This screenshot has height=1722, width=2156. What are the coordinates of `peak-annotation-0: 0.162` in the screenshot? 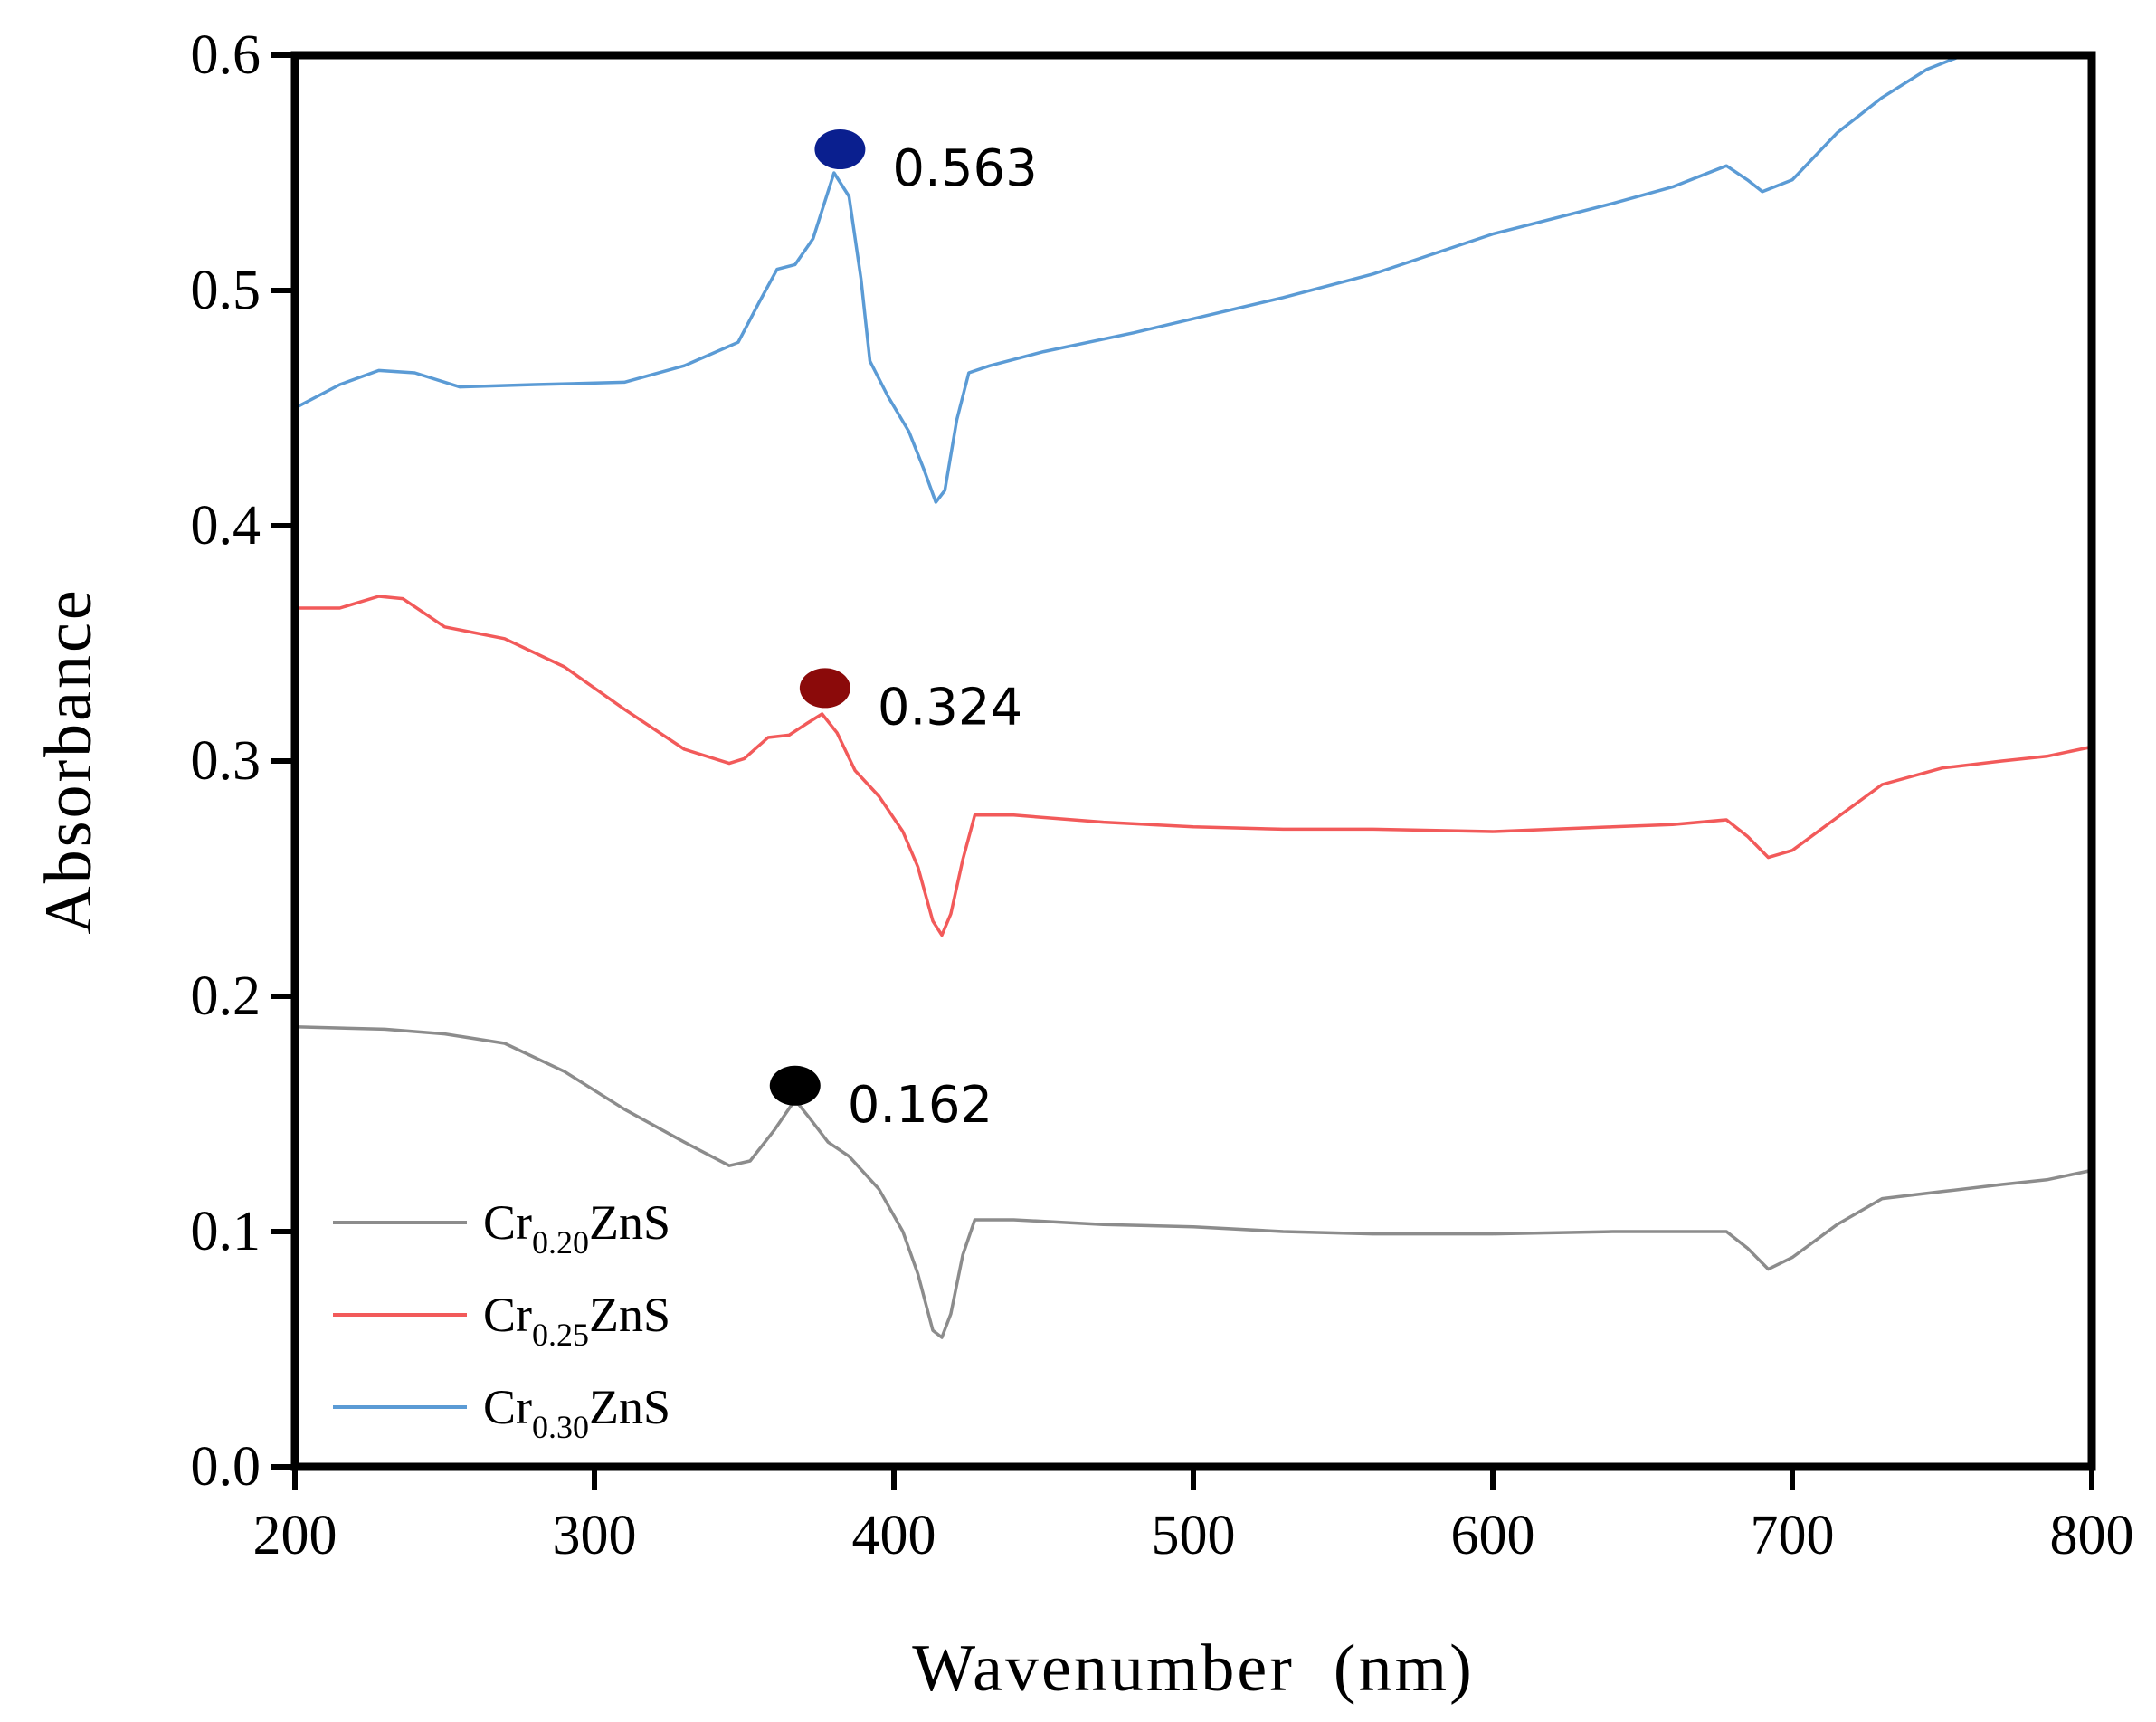 It's located at (920, 1105).